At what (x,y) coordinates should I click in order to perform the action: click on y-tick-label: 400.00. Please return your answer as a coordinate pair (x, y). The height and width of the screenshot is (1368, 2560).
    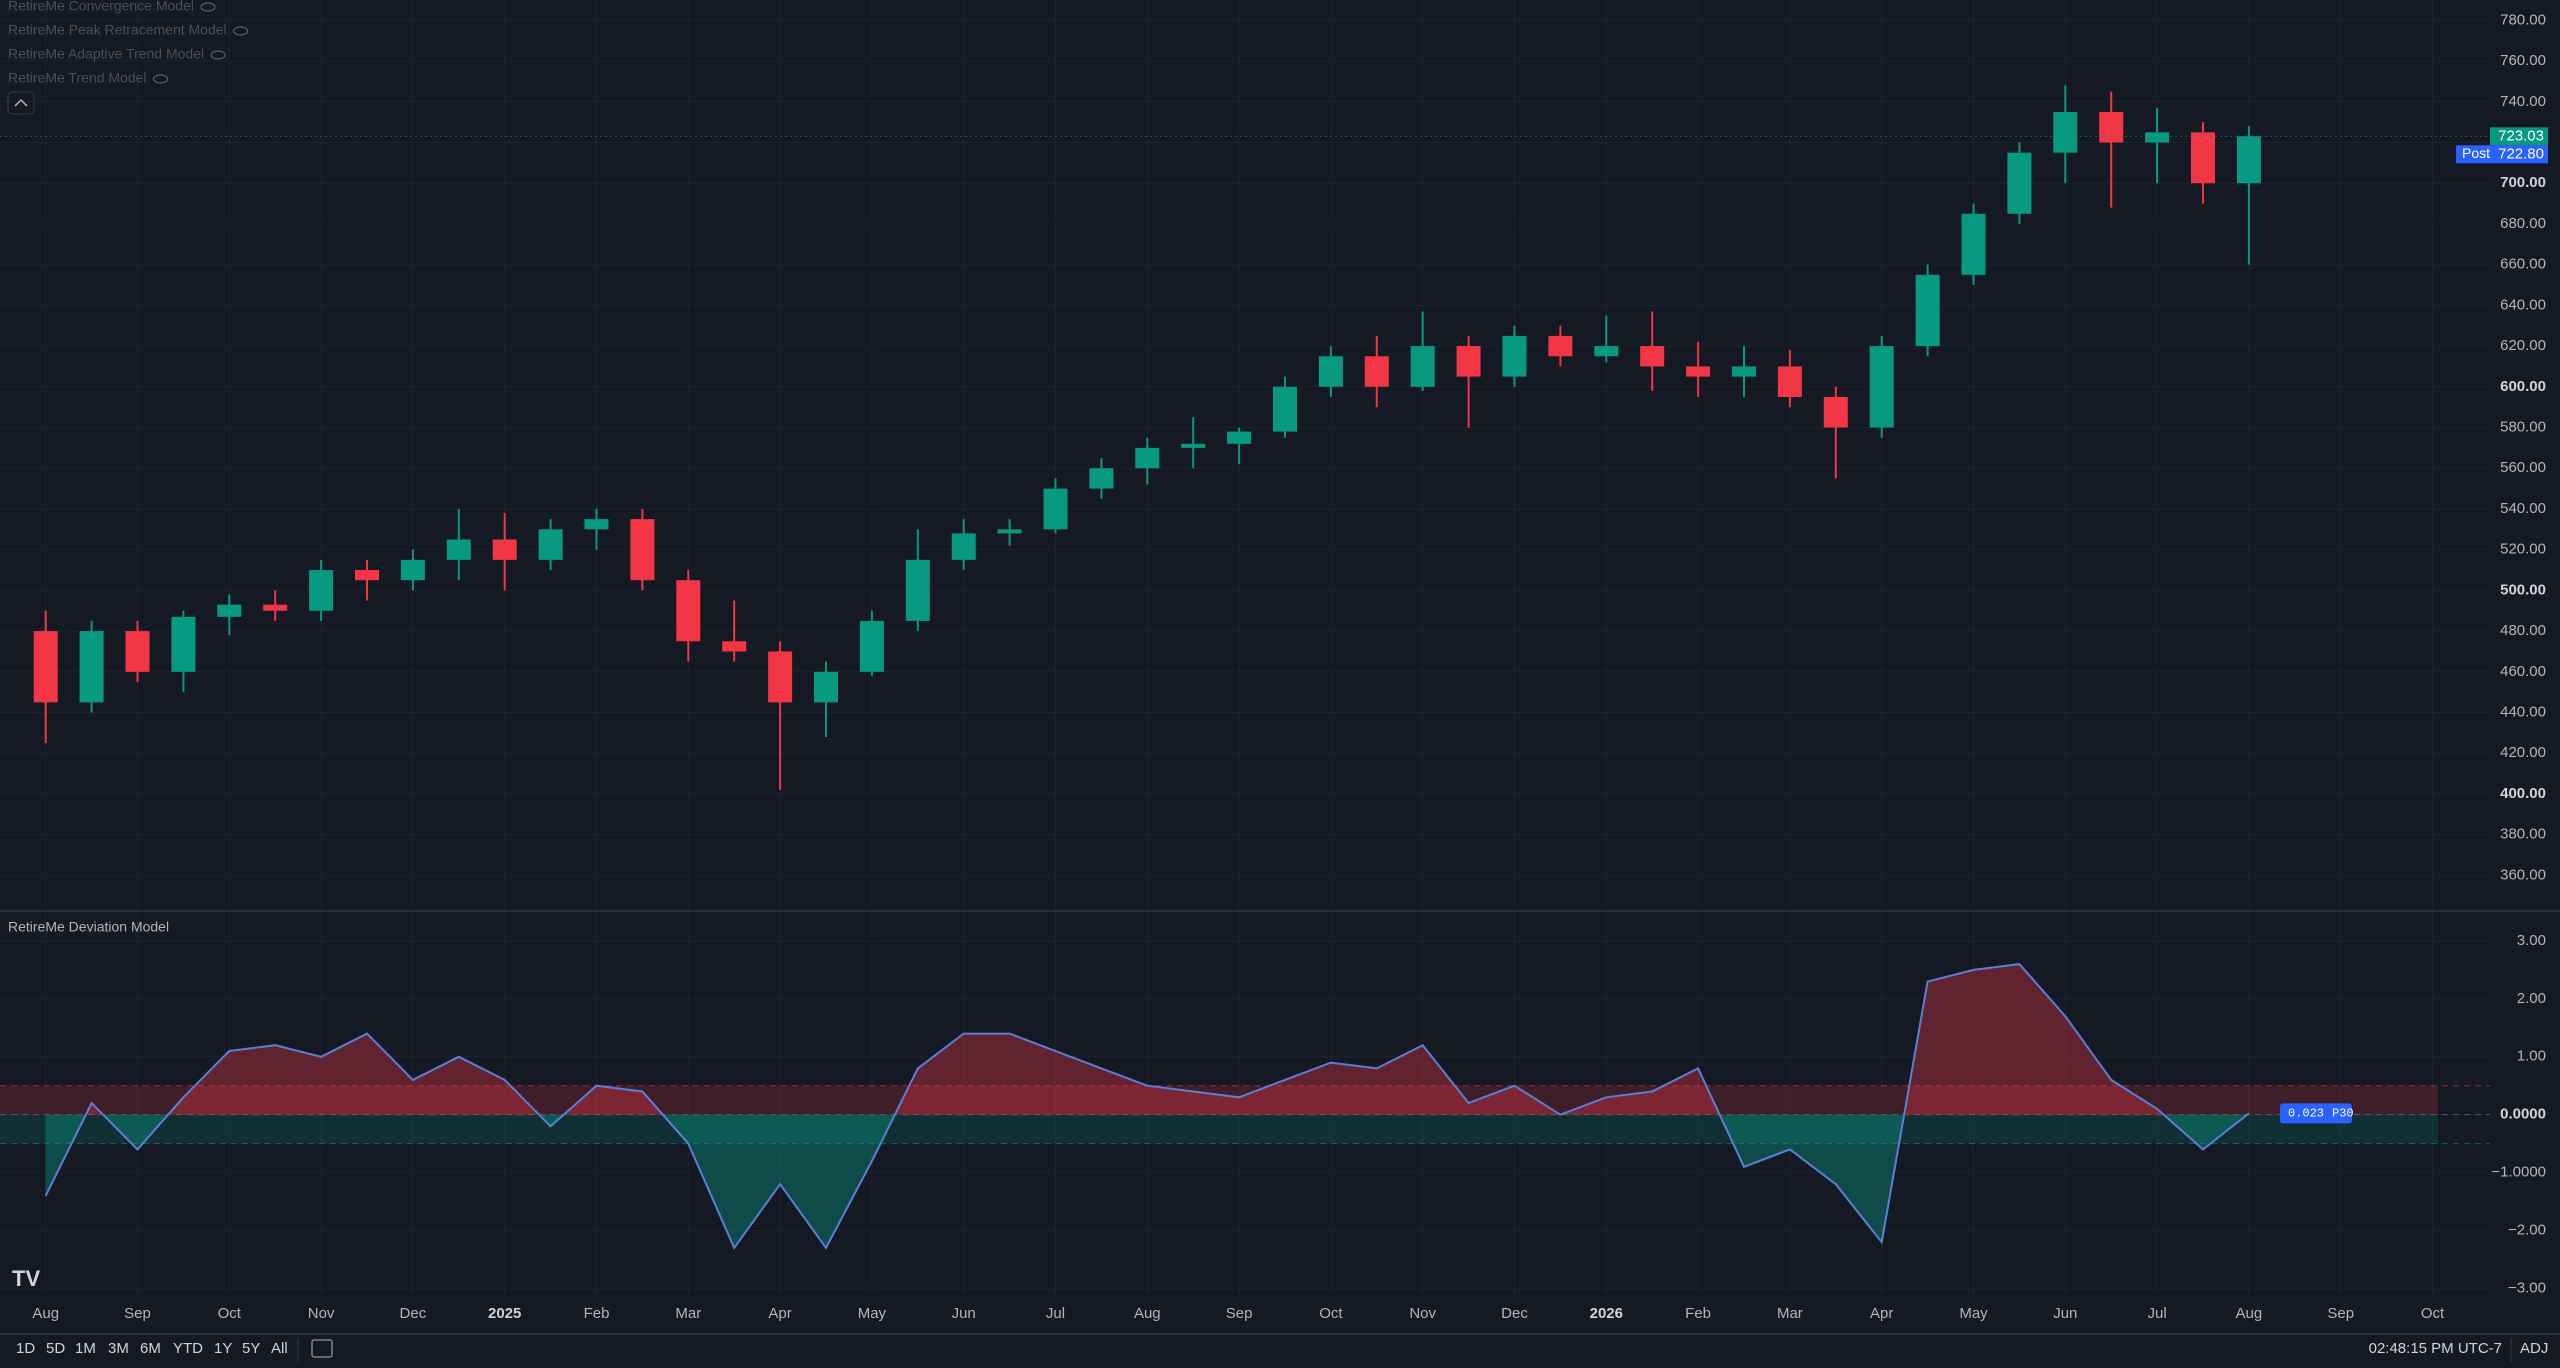
    Looking at the image, I should click on (2523, 793).